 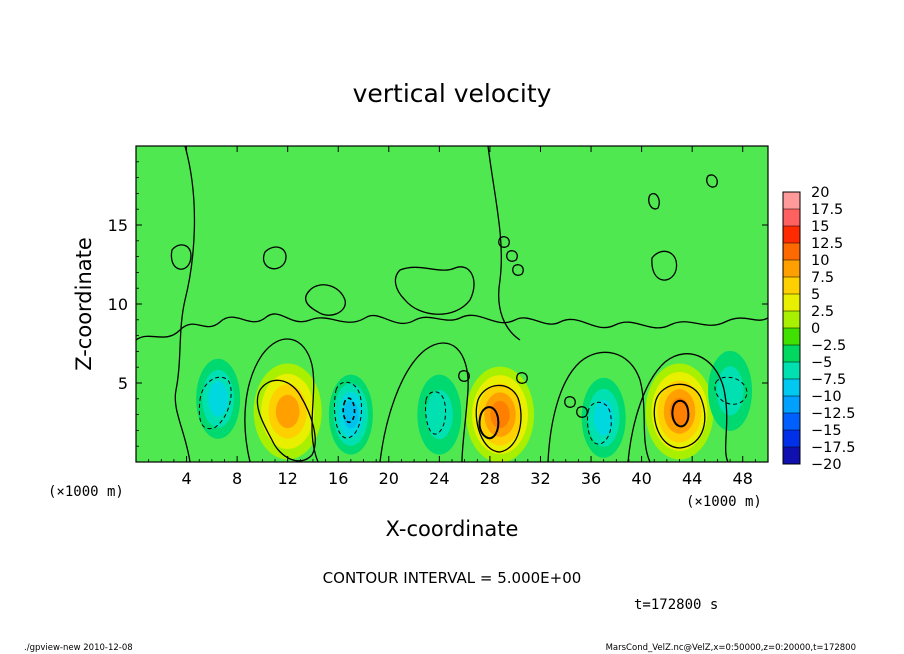 I want to click on x-tick-label: 20, so click(x=389, y=478).